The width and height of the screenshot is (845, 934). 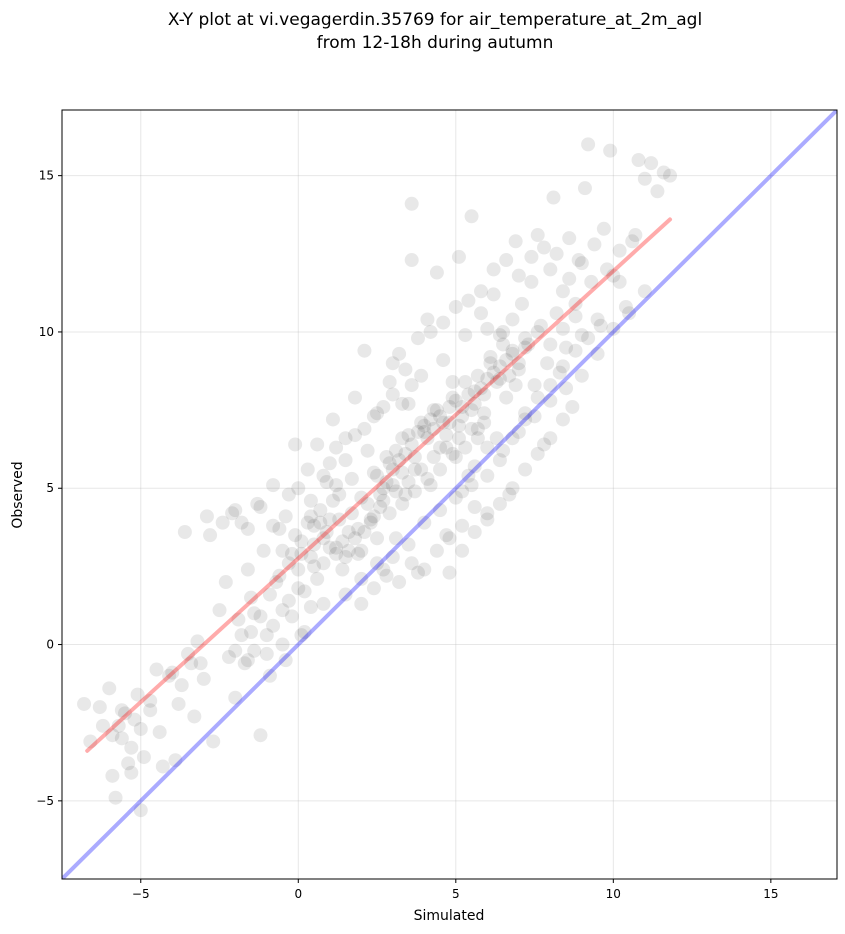 I want to click on x-tick-label: 0, so click(x=298, y=894).